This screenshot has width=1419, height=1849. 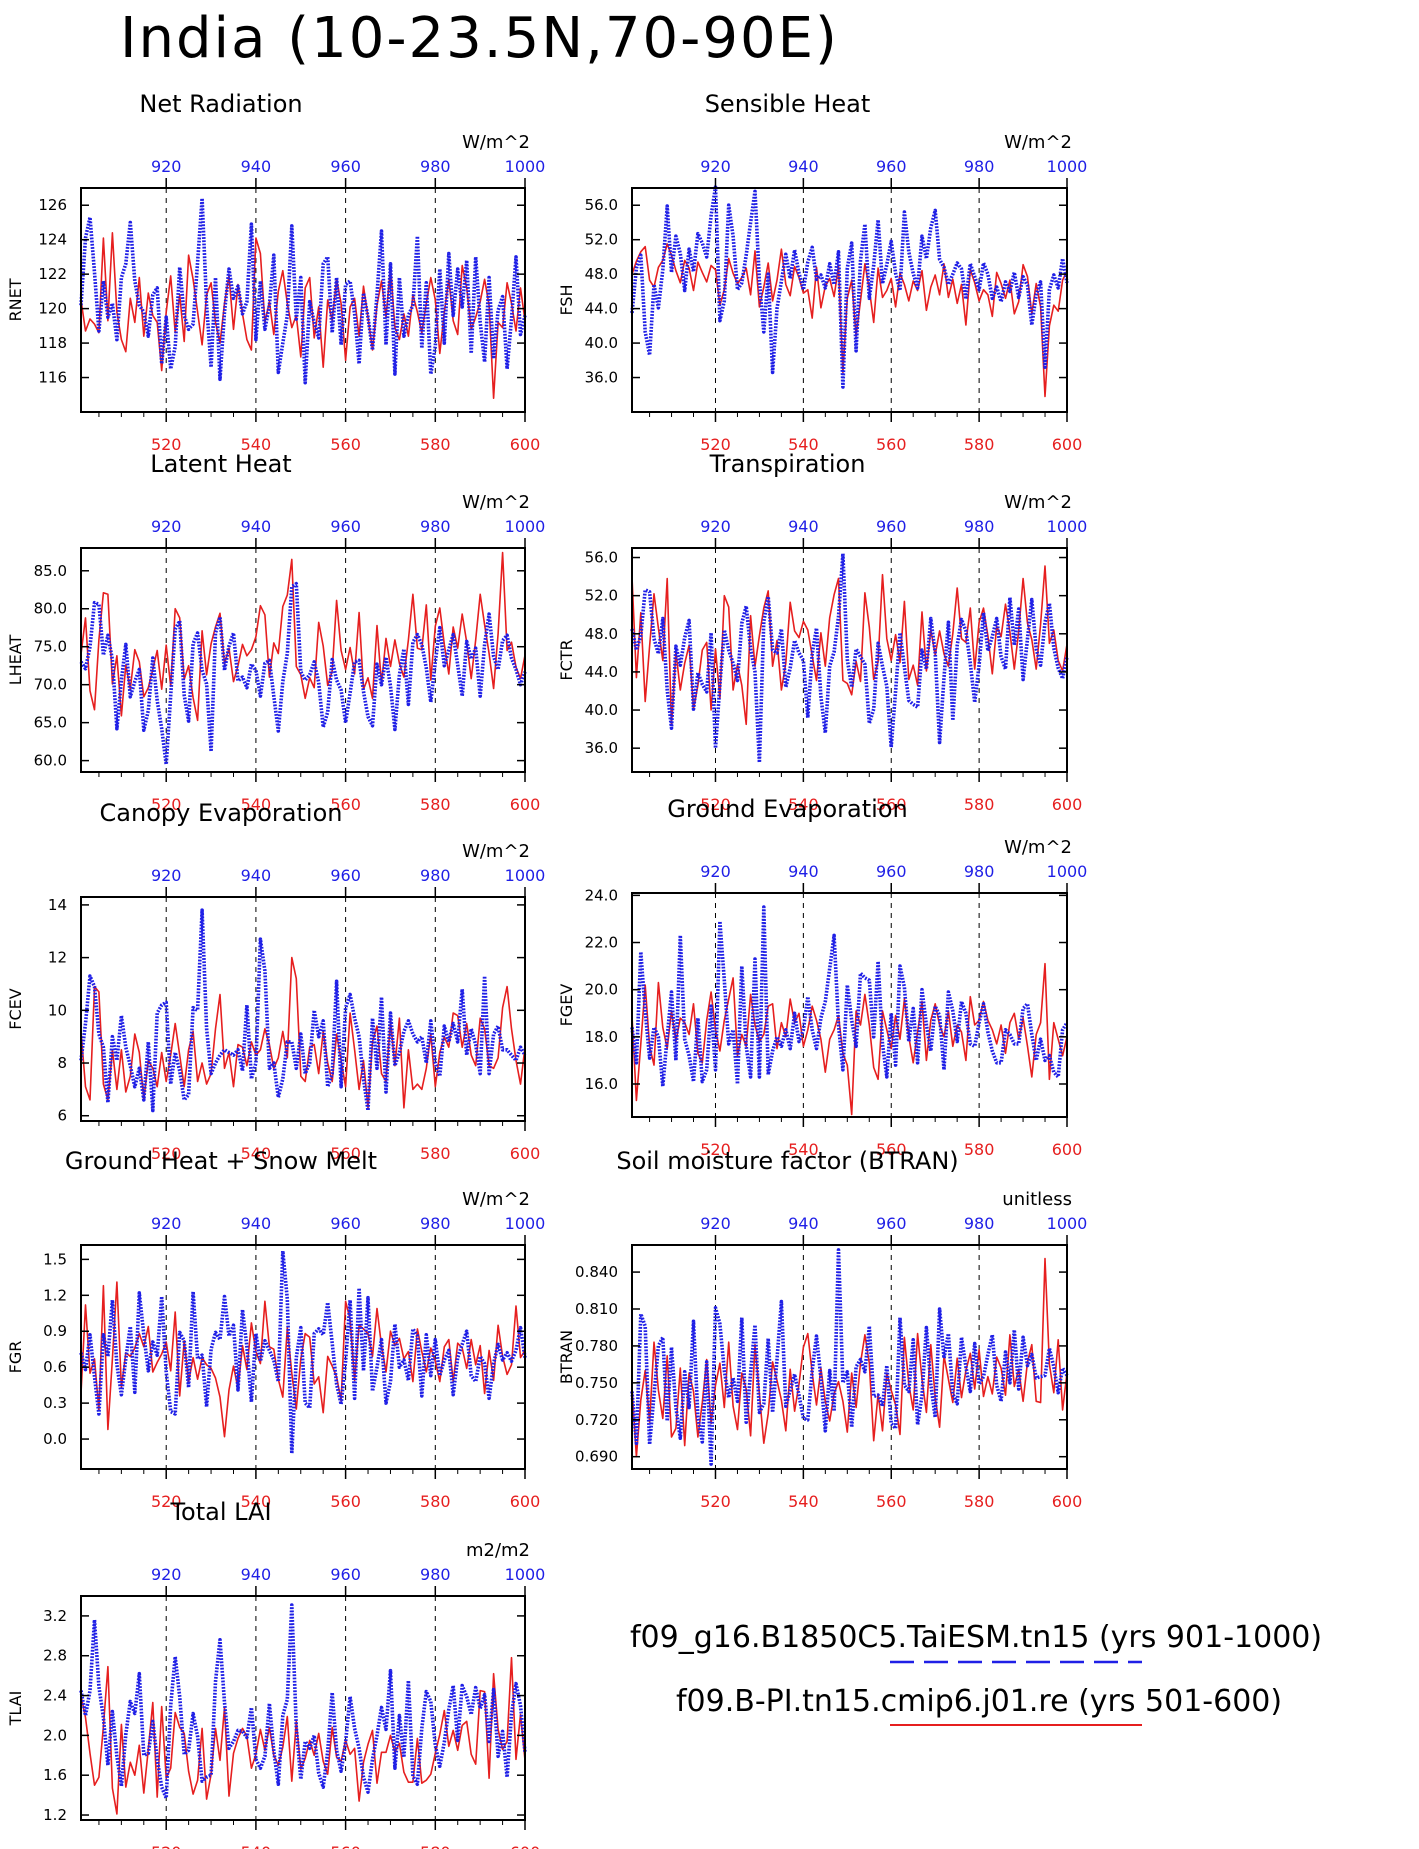 What do you see at coordinates (221, 813) in the screenshot?
I see `chart-title: Canopy Evaporation` at bounding box center [221, 813].